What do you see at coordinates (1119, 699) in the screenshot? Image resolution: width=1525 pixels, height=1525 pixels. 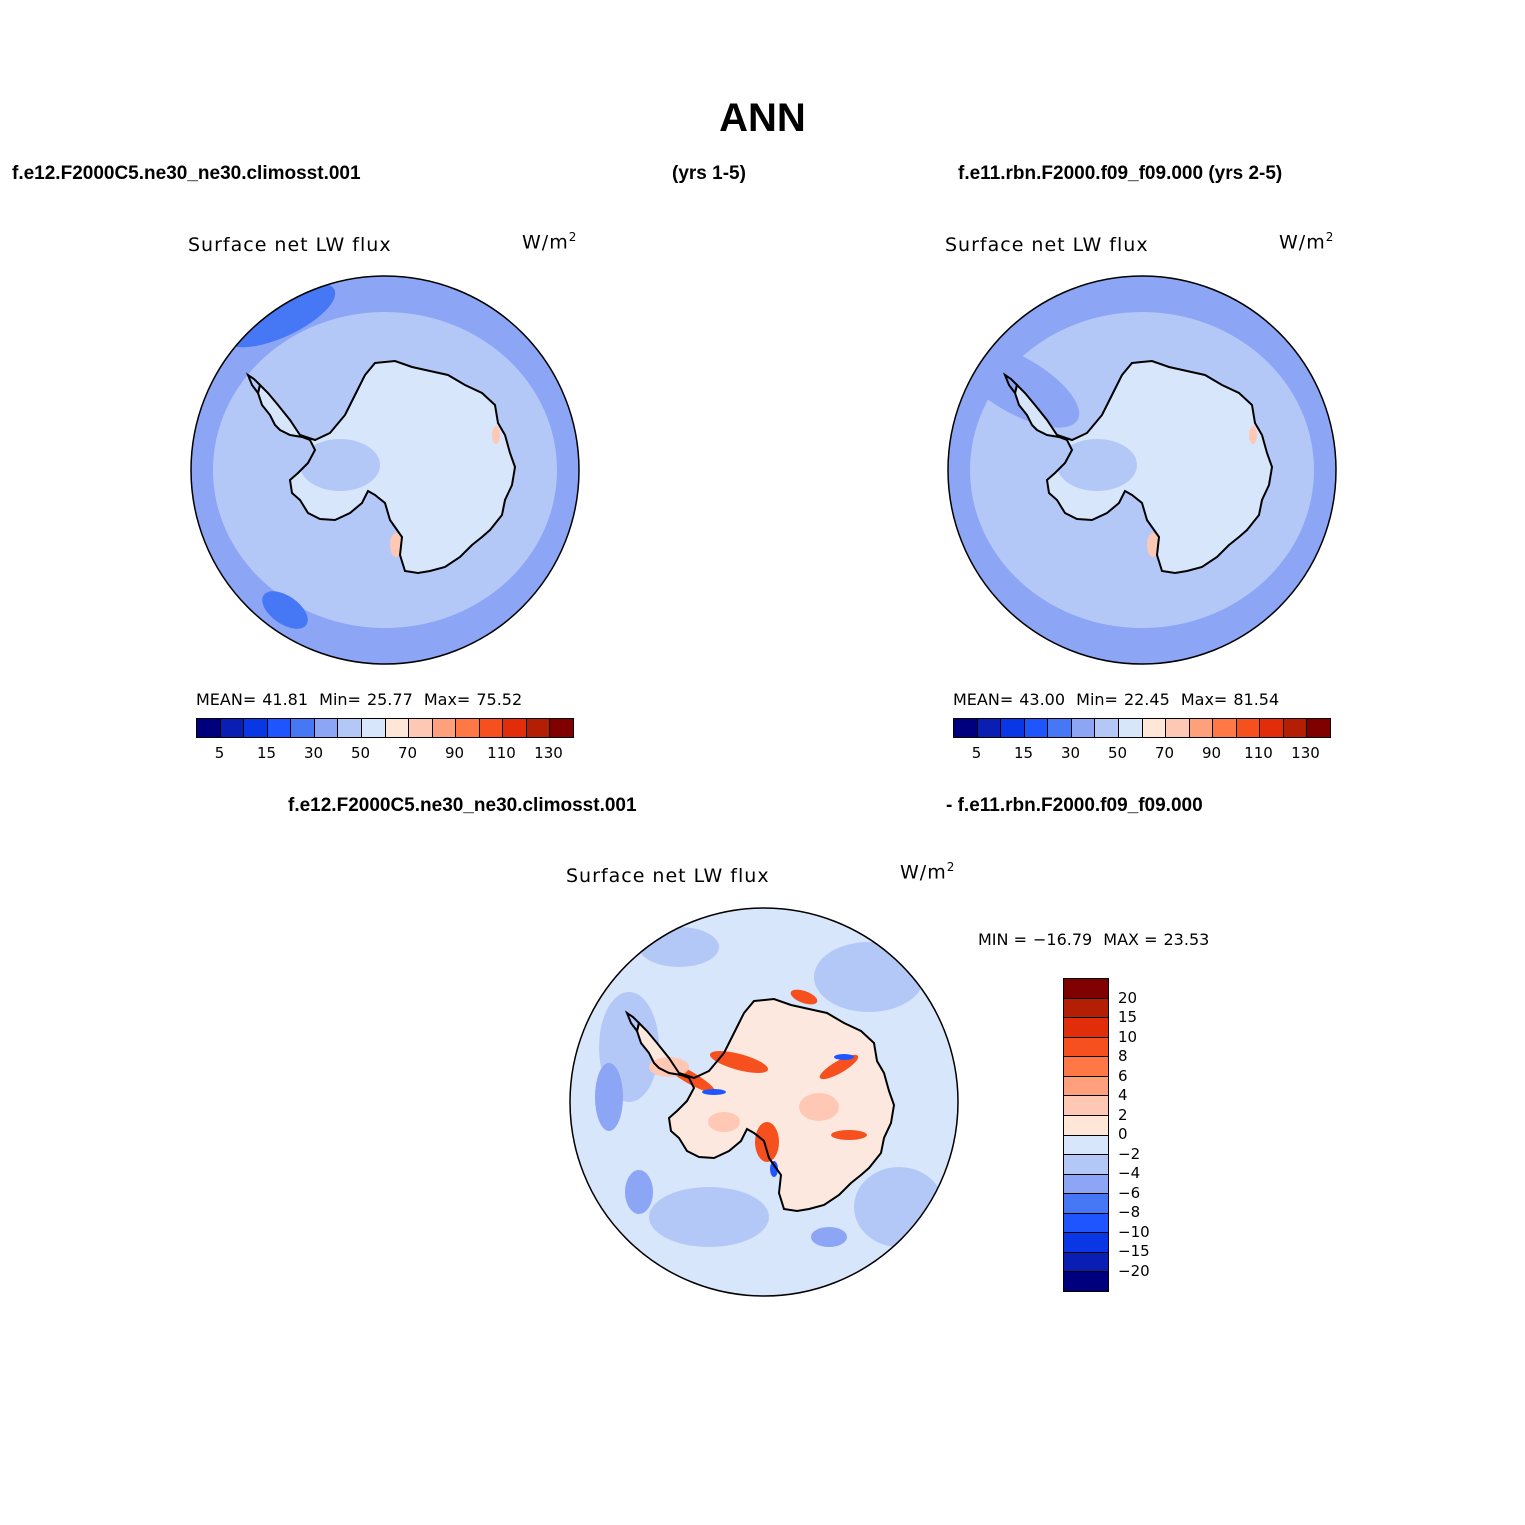 I see `panel2-stats: MEAN= 43.00 Min= 22.45 Max= 81.54` at bounding box center [1119, 699].